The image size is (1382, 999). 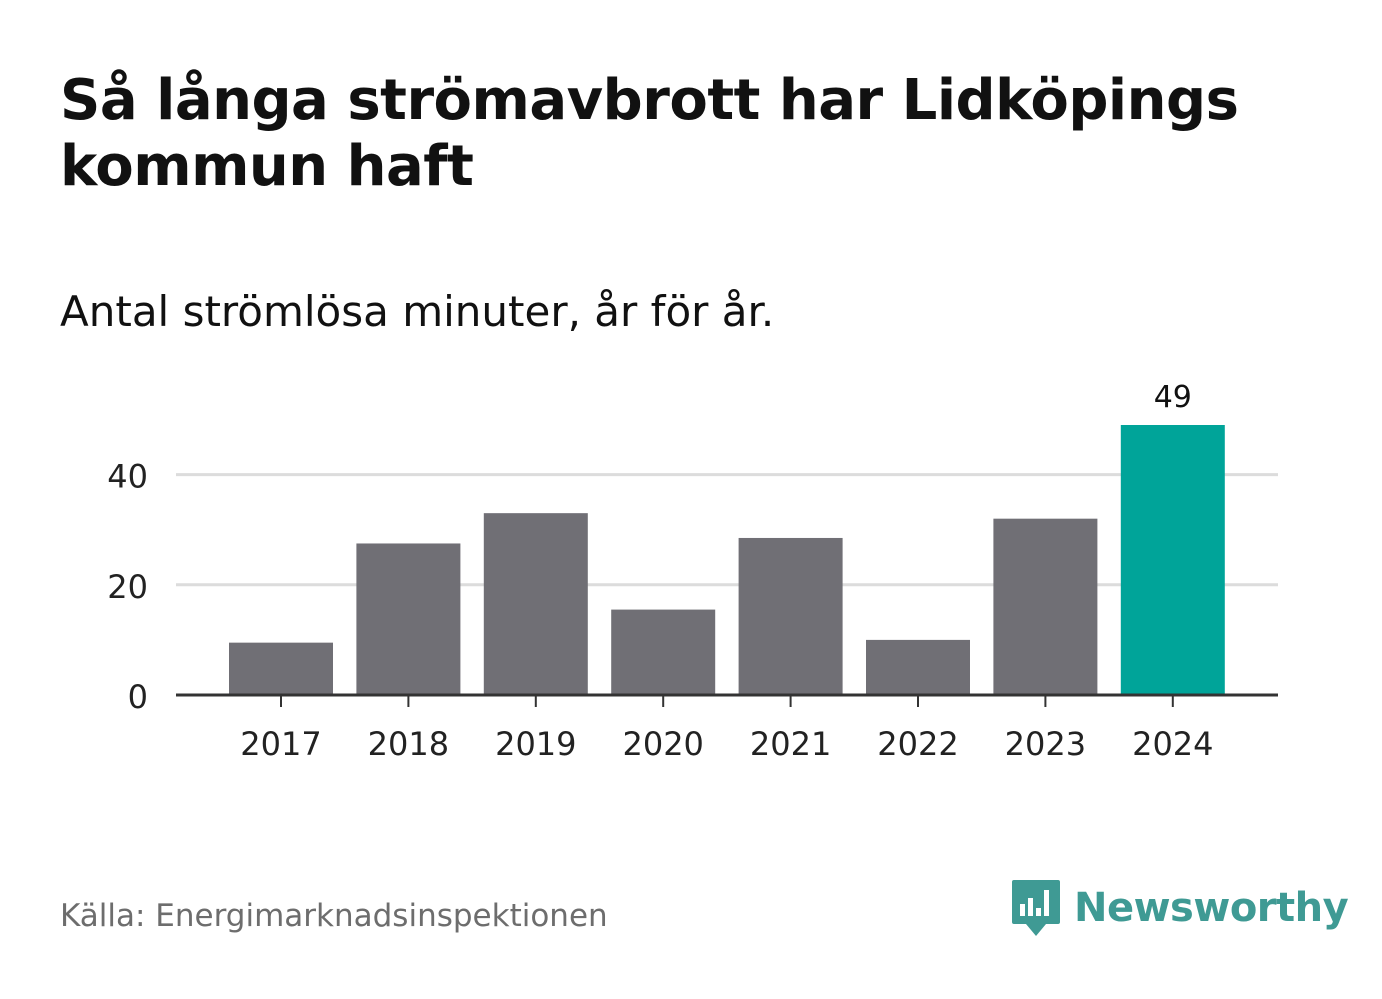 I want to click on axes, so click(x=727, y=700).